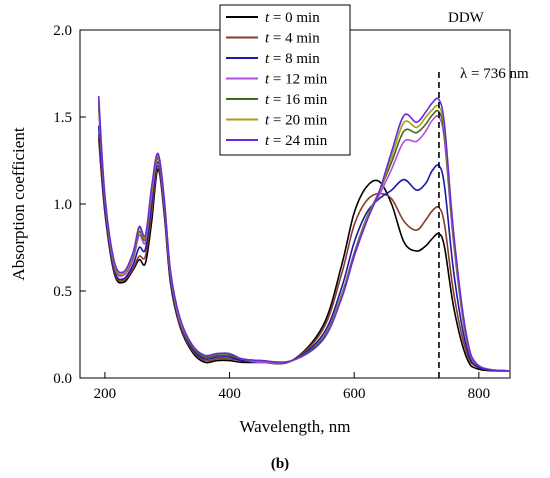 The width and height of the screenshot is (550, 478). Describe the element at coordinates (479, 394) in the screenshot. I see `x-tick-label-3: 800` at that location.